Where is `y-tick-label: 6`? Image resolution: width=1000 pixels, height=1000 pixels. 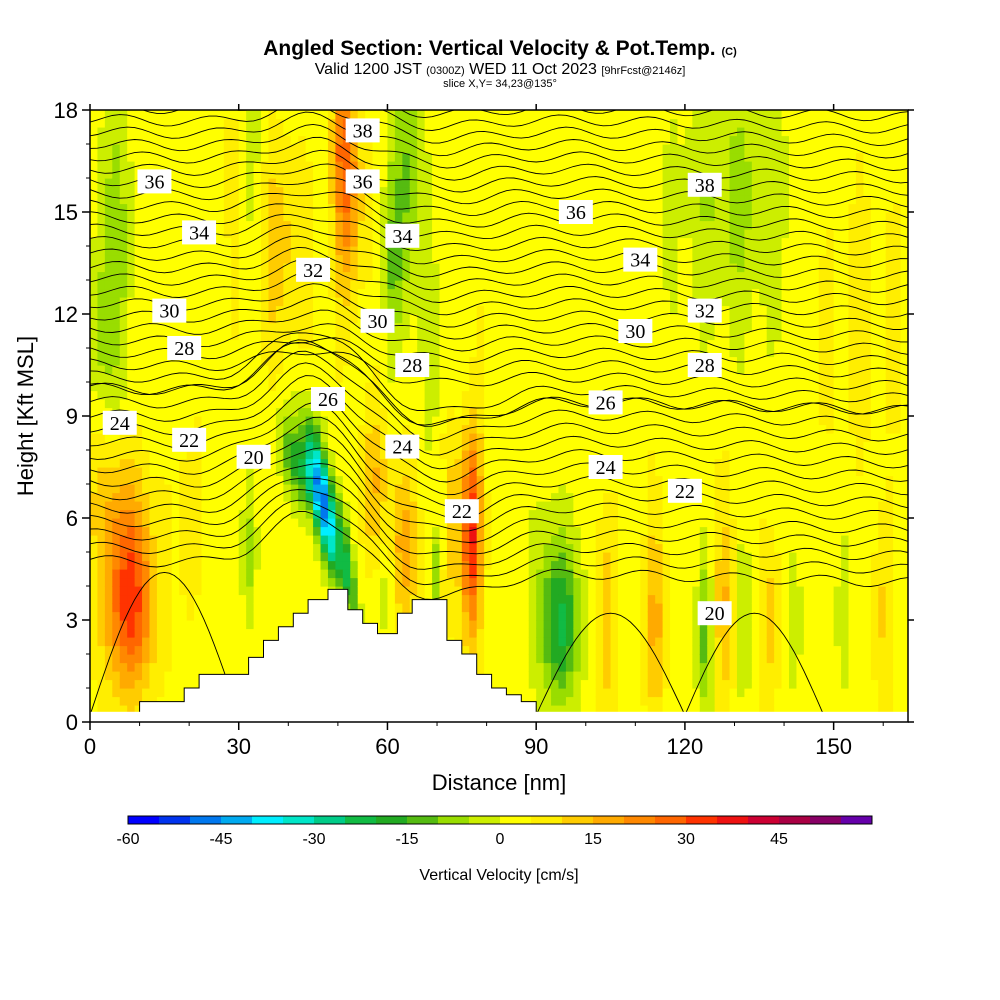
y-tick-label: 6 is located at coordinates (72, 518).